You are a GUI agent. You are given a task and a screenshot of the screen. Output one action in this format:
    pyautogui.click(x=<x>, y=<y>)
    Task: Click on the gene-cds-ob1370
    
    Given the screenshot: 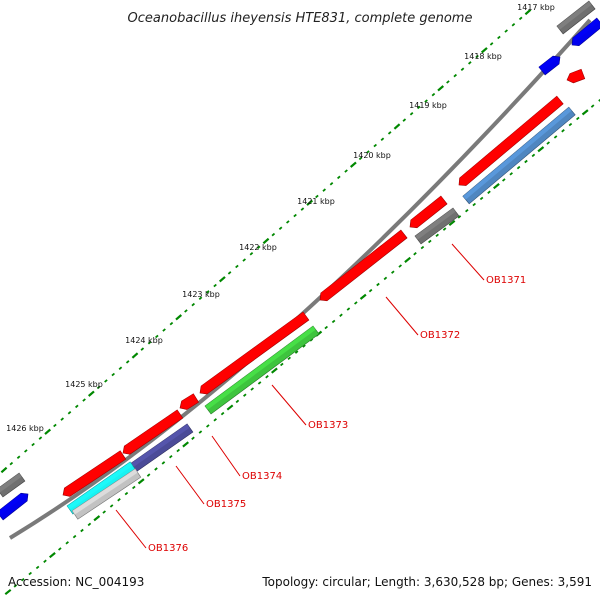 What is the action you would take?
    pyautogui.click(x=511, y=140)
    